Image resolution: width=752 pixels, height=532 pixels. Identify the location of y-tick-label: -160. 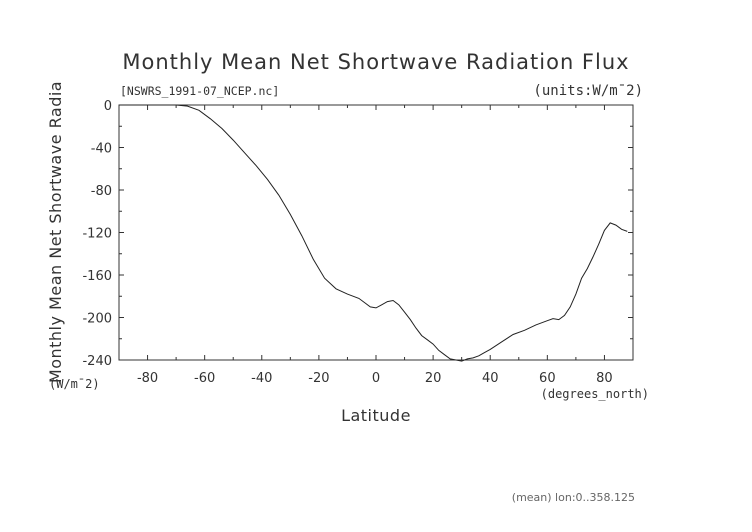
(97, 276).